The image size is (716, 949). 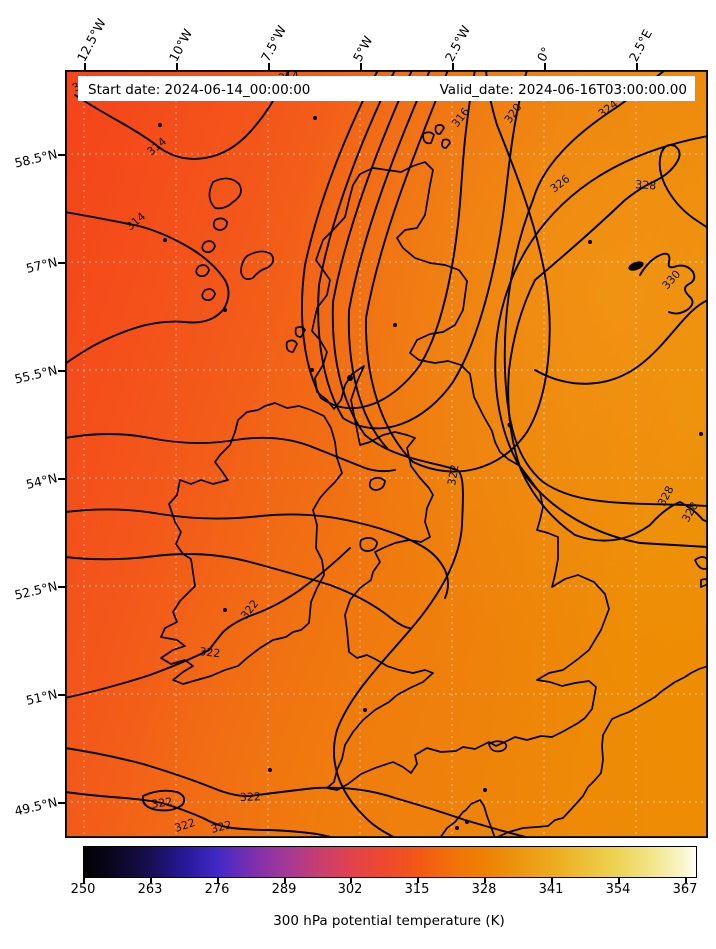 I want to click on contour-322-sw-ireland, so click(x=208, y=623).